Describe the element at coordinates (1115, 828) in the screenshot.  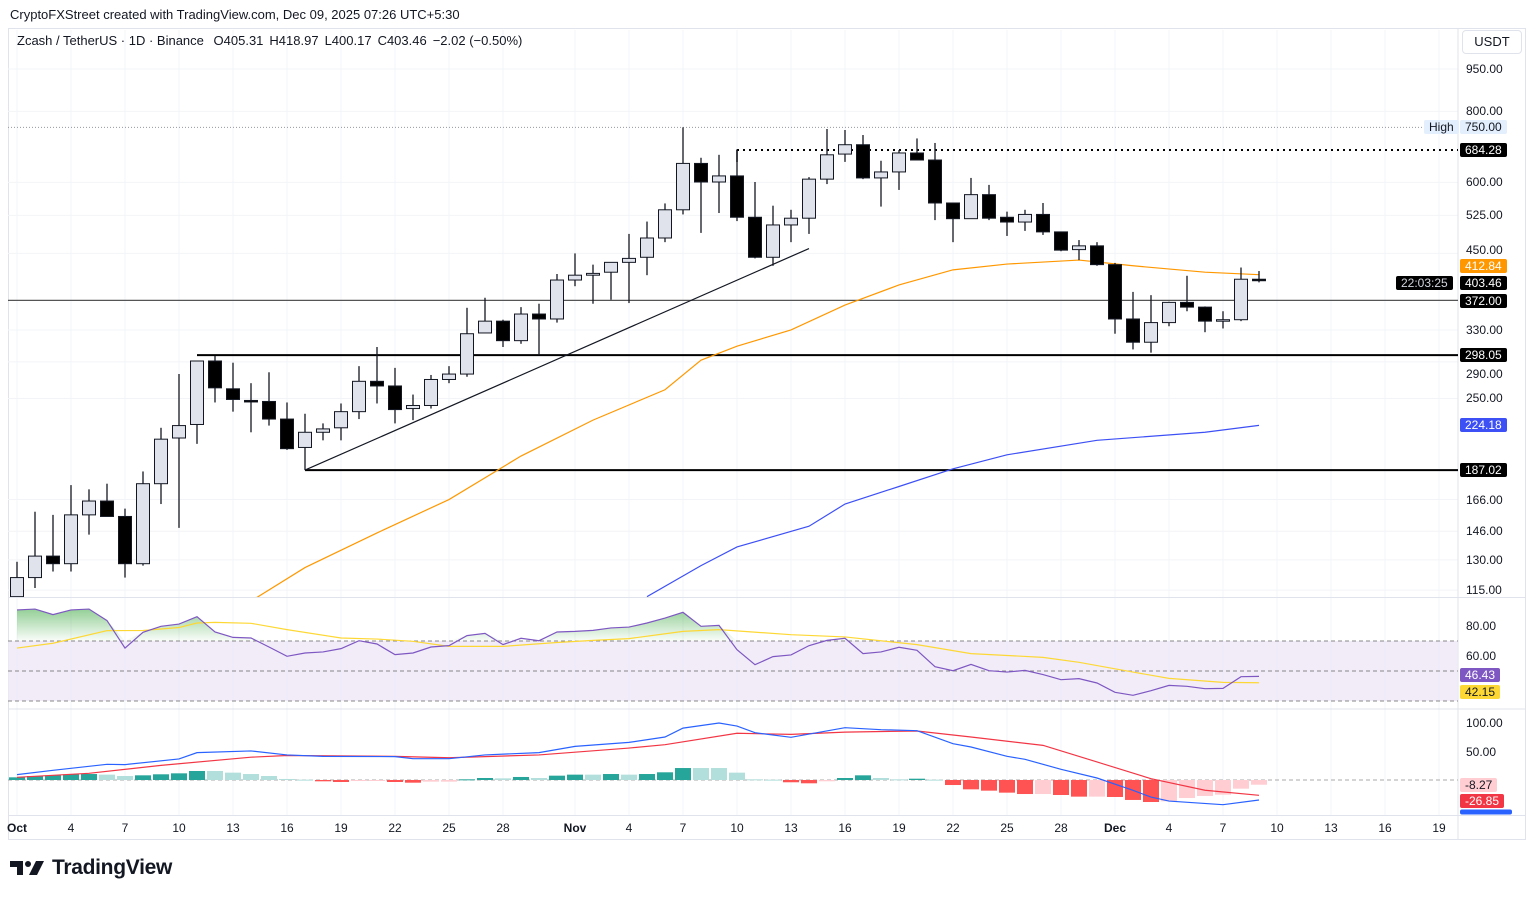
I see `time-axis-label: Dec` at that location.